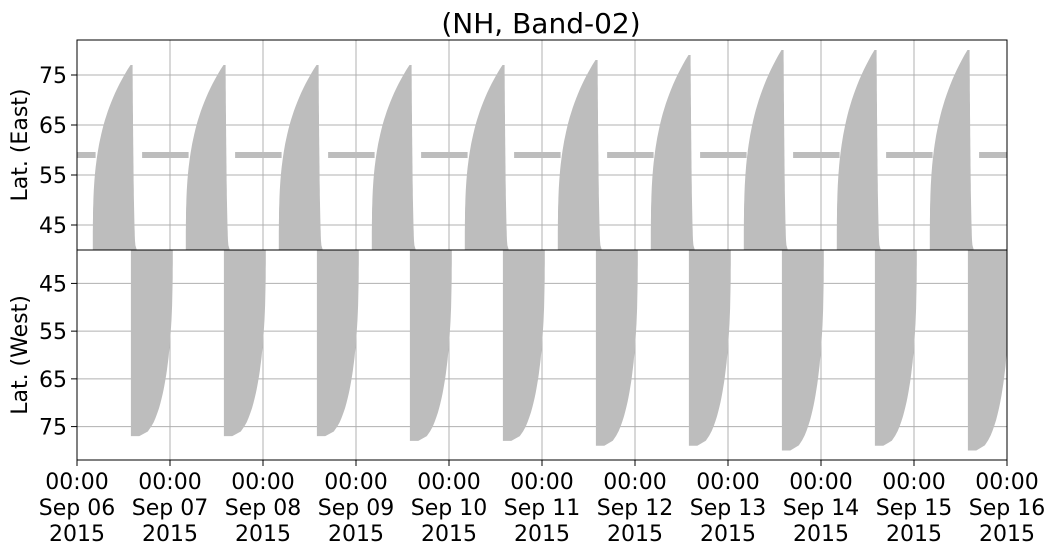  Describe the element at coordinates (170, 534) in the screenshot. I see `xtick-year-1: 2015` at that location.